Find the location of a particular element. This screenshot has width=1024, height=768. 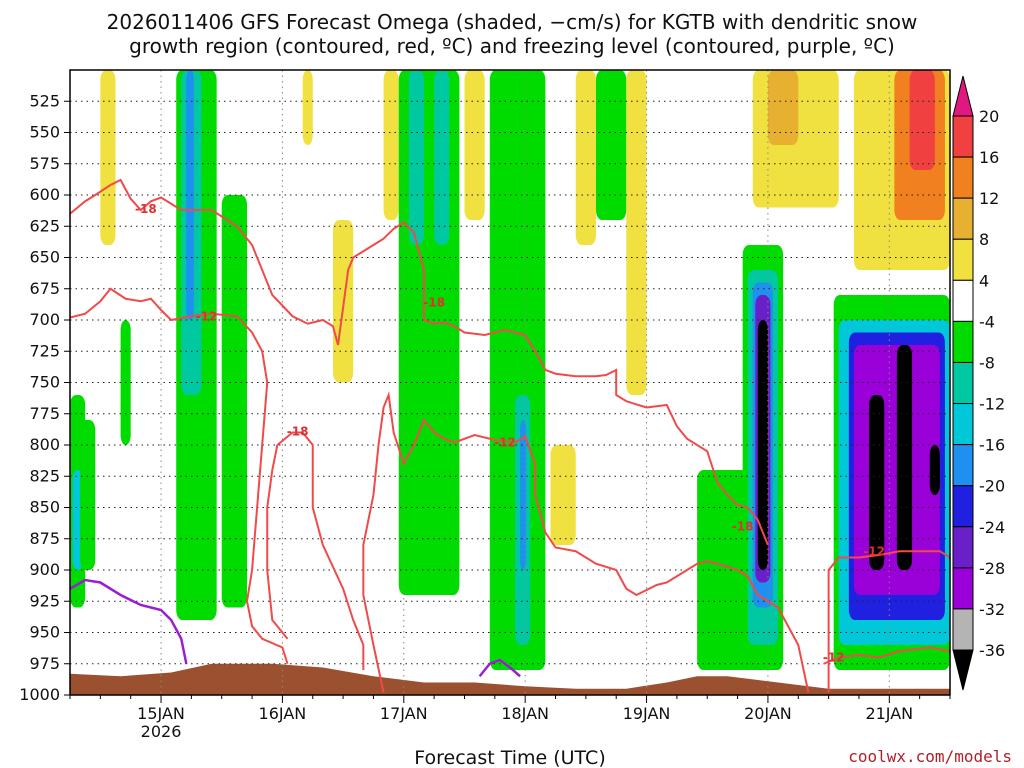

colorbar-label-4: 4 is located at coordinates (984, 280).